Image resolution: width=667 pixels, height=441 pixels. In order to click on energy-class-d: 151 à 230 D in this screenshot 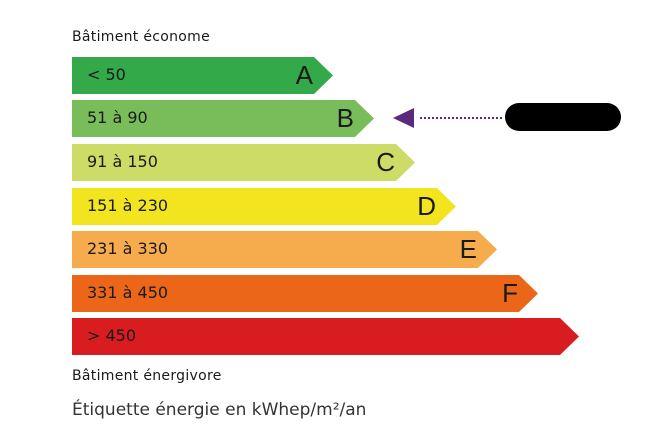, I will do `click(264, 206)`.